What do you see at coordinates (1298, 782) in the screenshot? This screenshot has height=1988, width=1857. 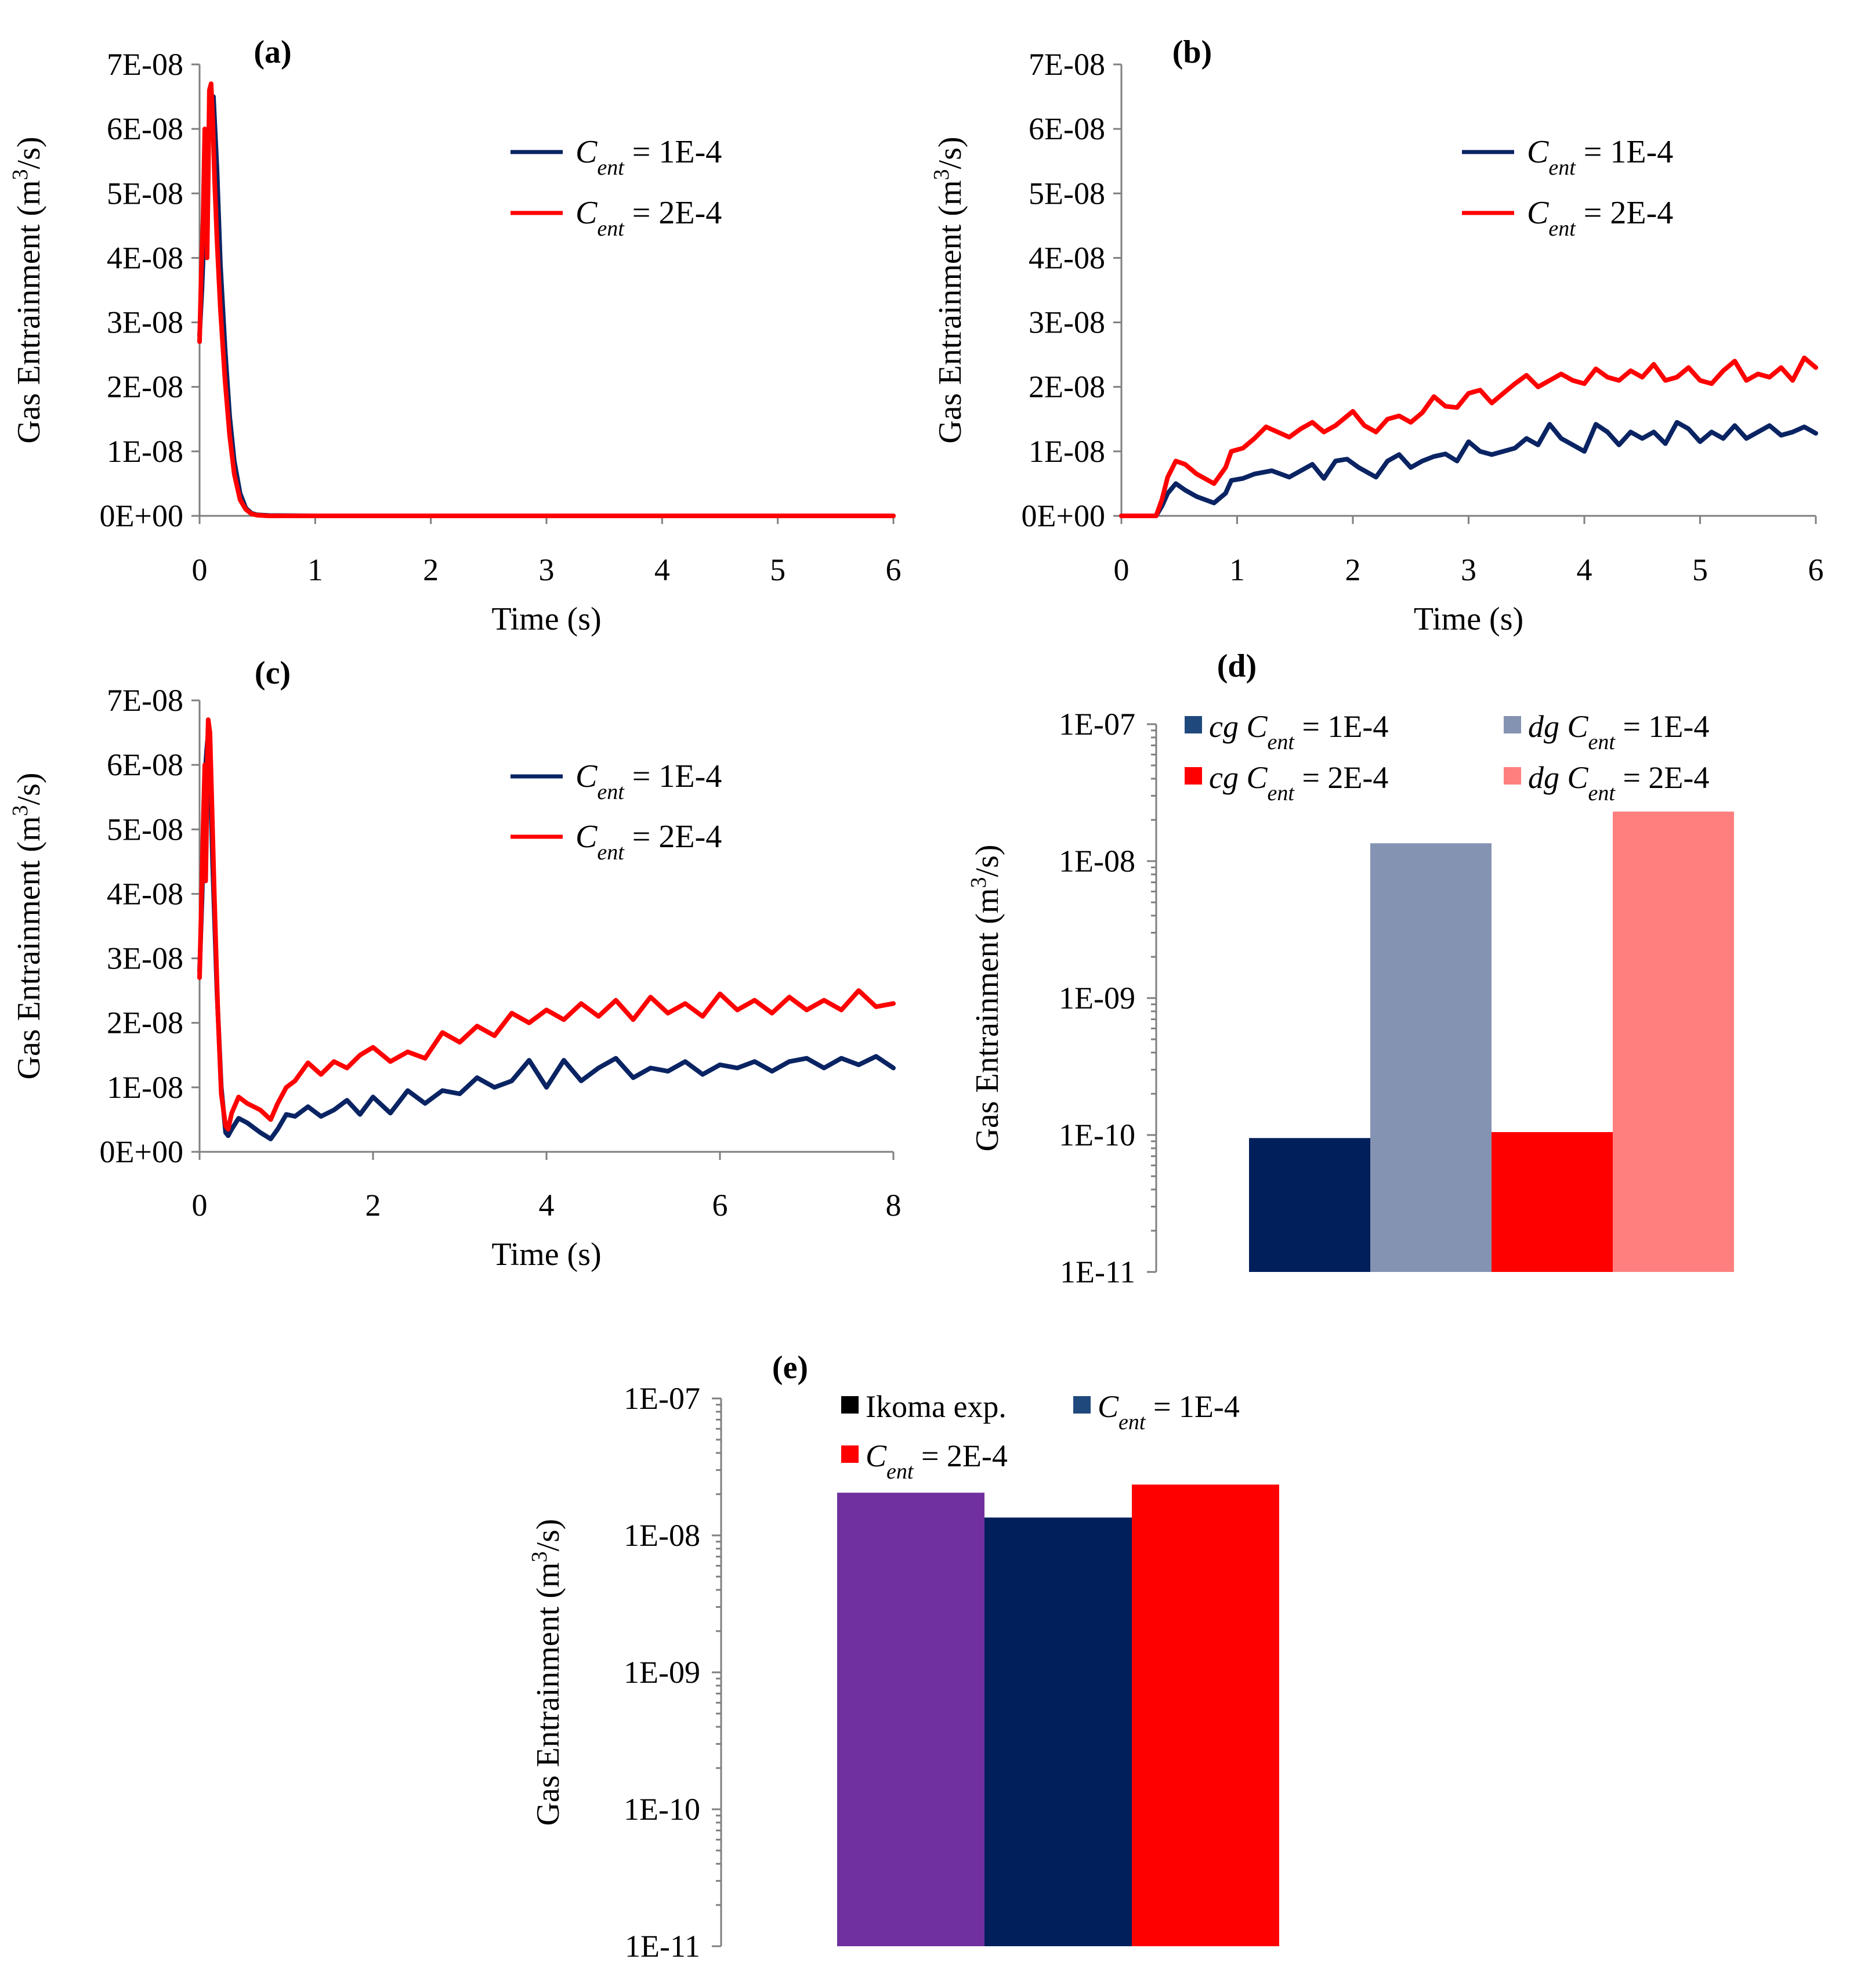 I see `legend-entry: cg Cent = 2E-4` at bounding box center [1298, 782].